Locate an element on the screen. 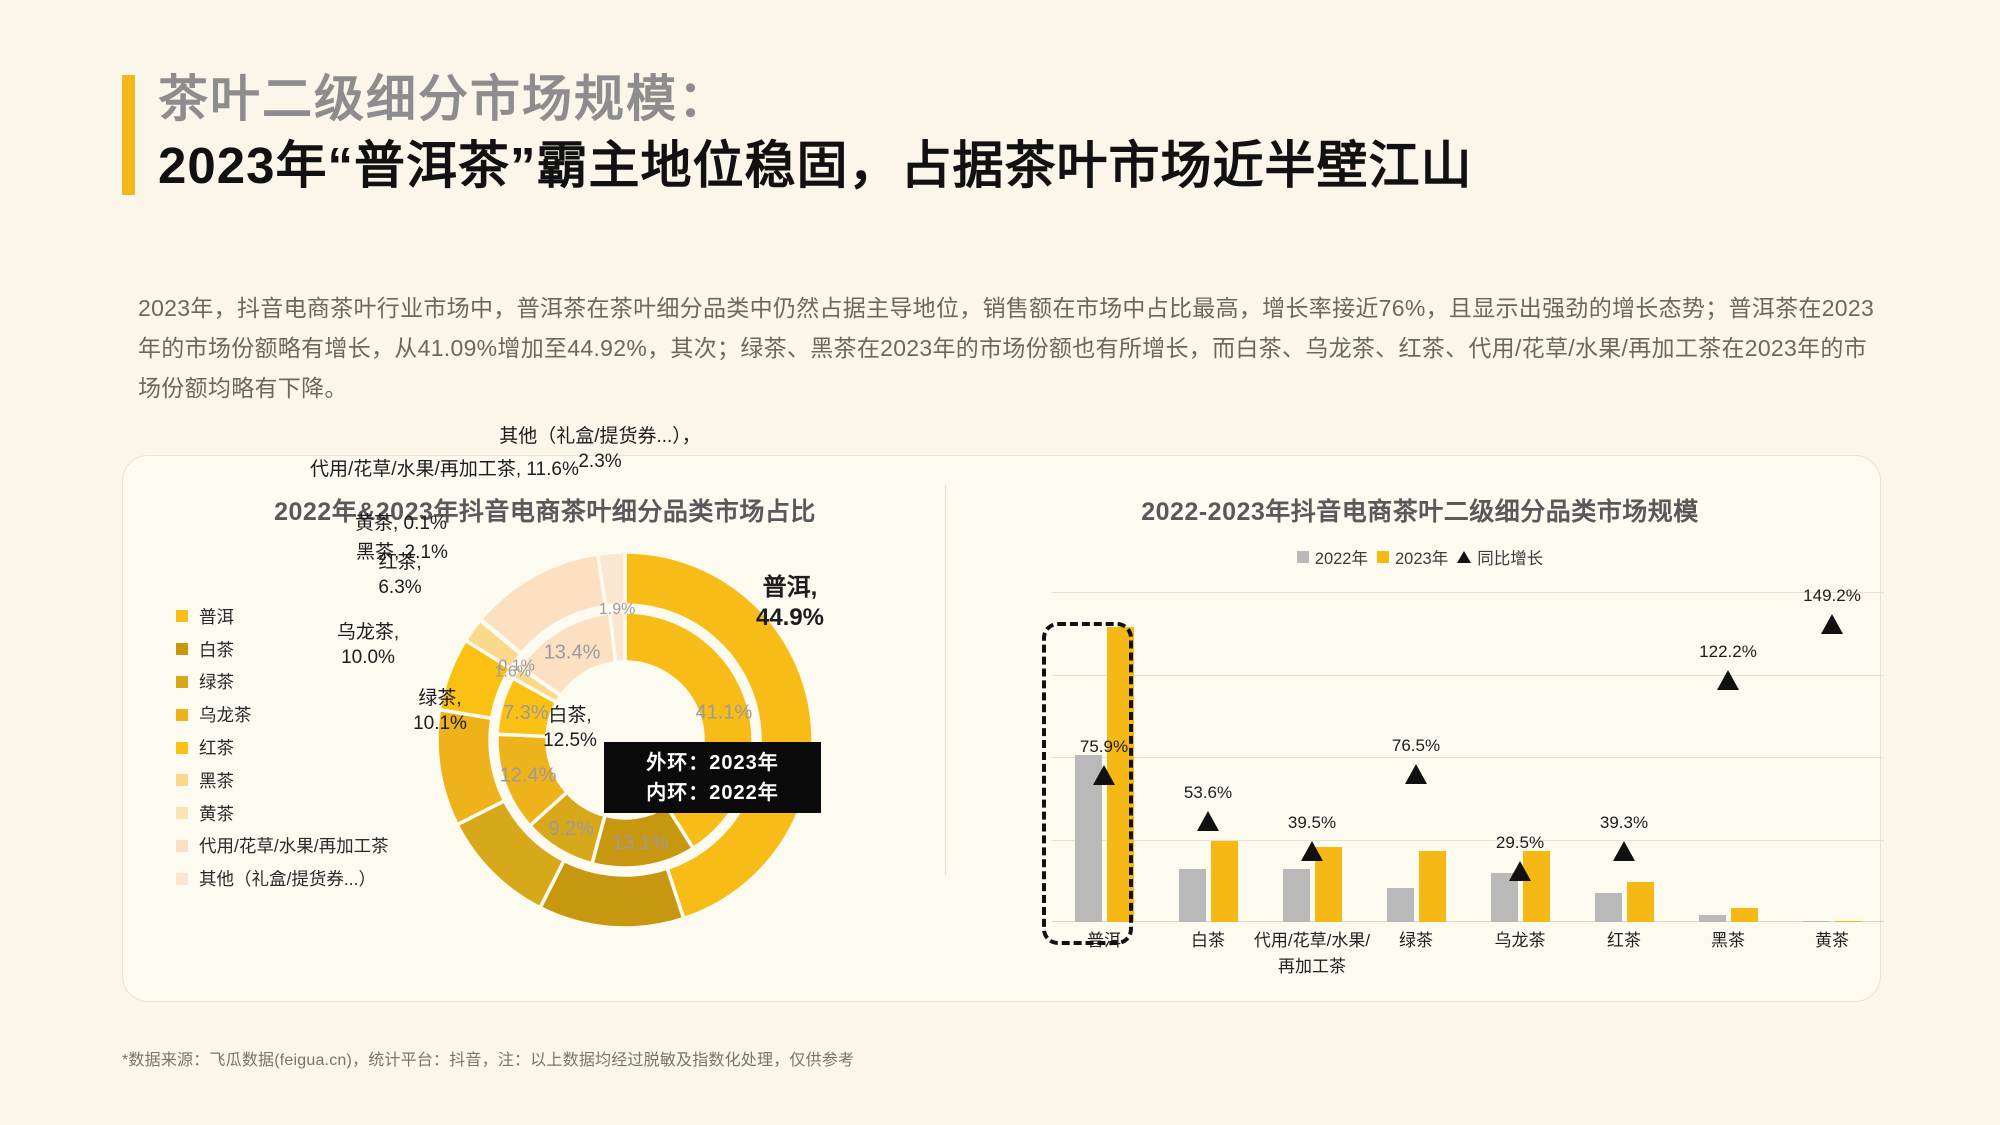  legend-item: 黄茶 is located at coordinates (296, 813).